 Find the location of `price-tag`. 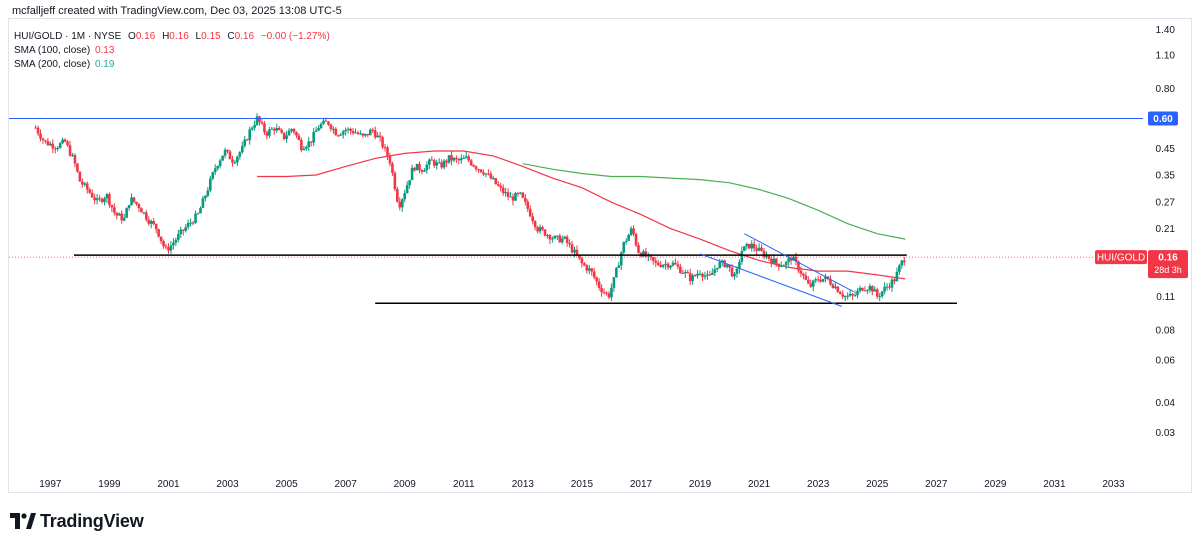

price-tag is located at coordinates (1168, 264).